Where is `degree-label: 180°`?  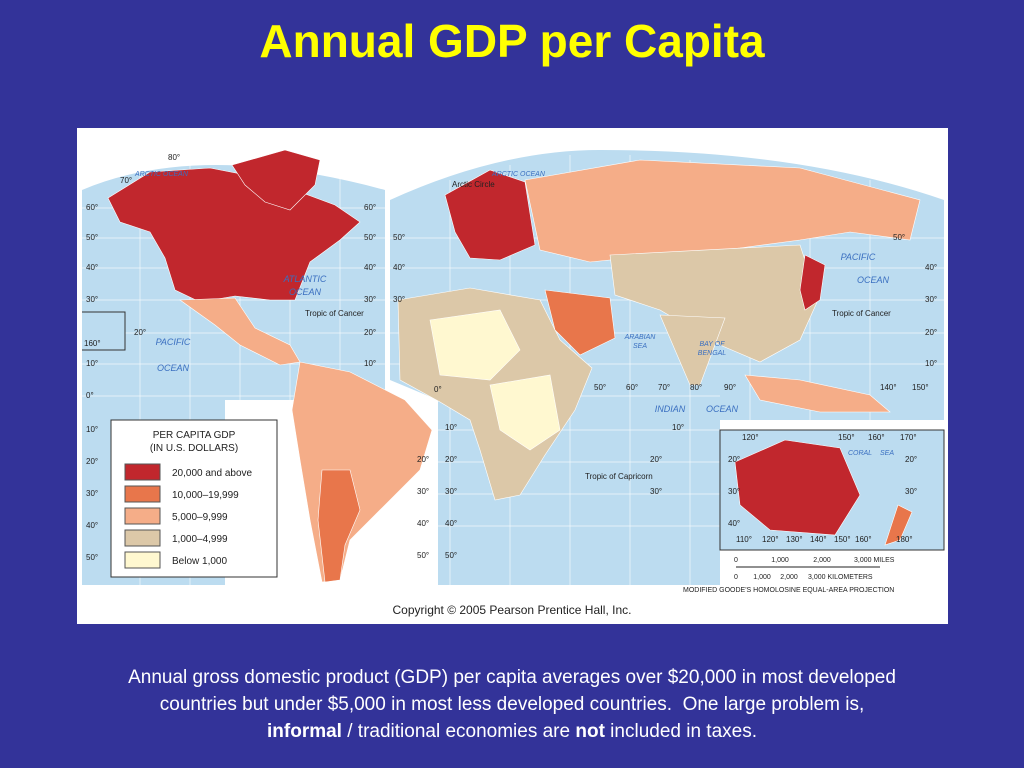 degree-label: 180° is located at coordinates (904, 539).